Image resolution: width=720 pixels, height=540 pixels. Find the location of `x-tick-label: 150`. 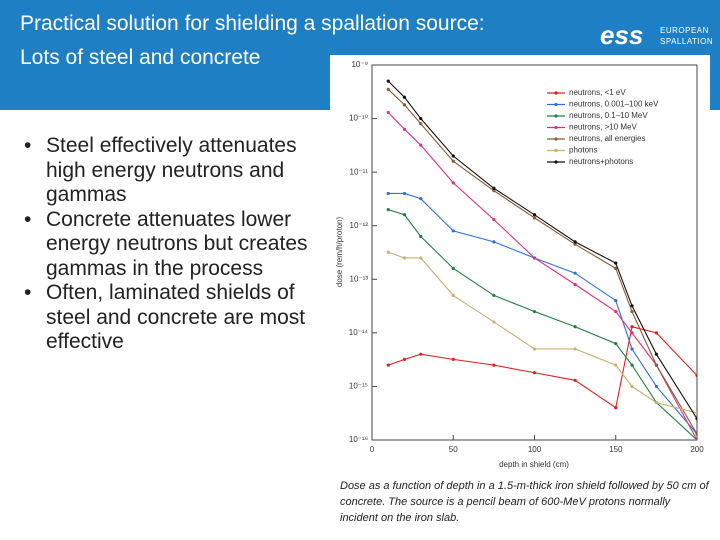

x-tick-label: 150 is located at coordinates (616, 449).